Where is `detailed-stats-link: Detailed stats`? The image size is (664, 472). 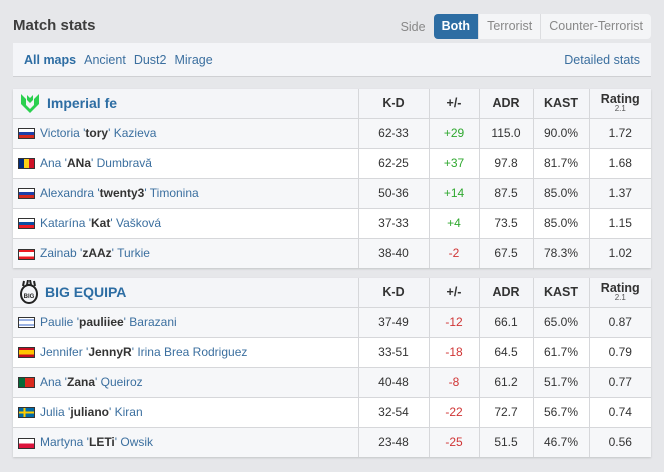 detailed-stats-link: Detailed stats is located at coordinates (602, 59).